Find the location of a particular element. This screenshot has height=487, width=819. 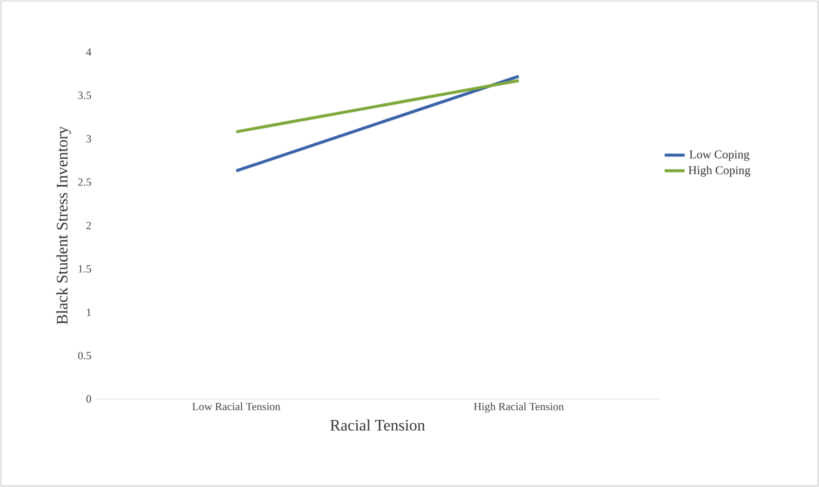

y-axis-title: Black Student Stress Inventory is located at coordinates (63, 225).